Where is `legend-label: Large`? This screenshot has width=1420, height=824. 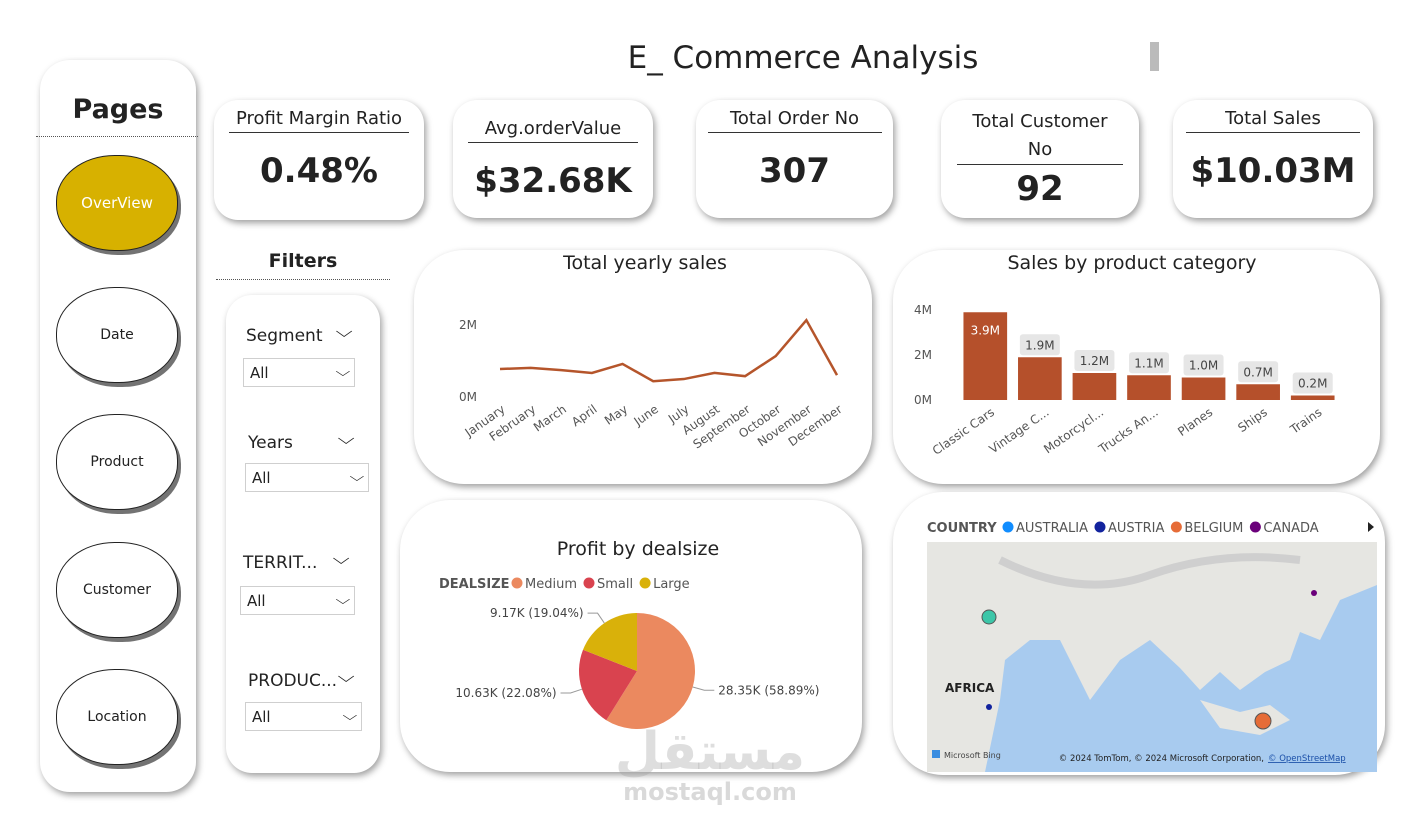 legend-label: Large is located at coordinates (671, 584).